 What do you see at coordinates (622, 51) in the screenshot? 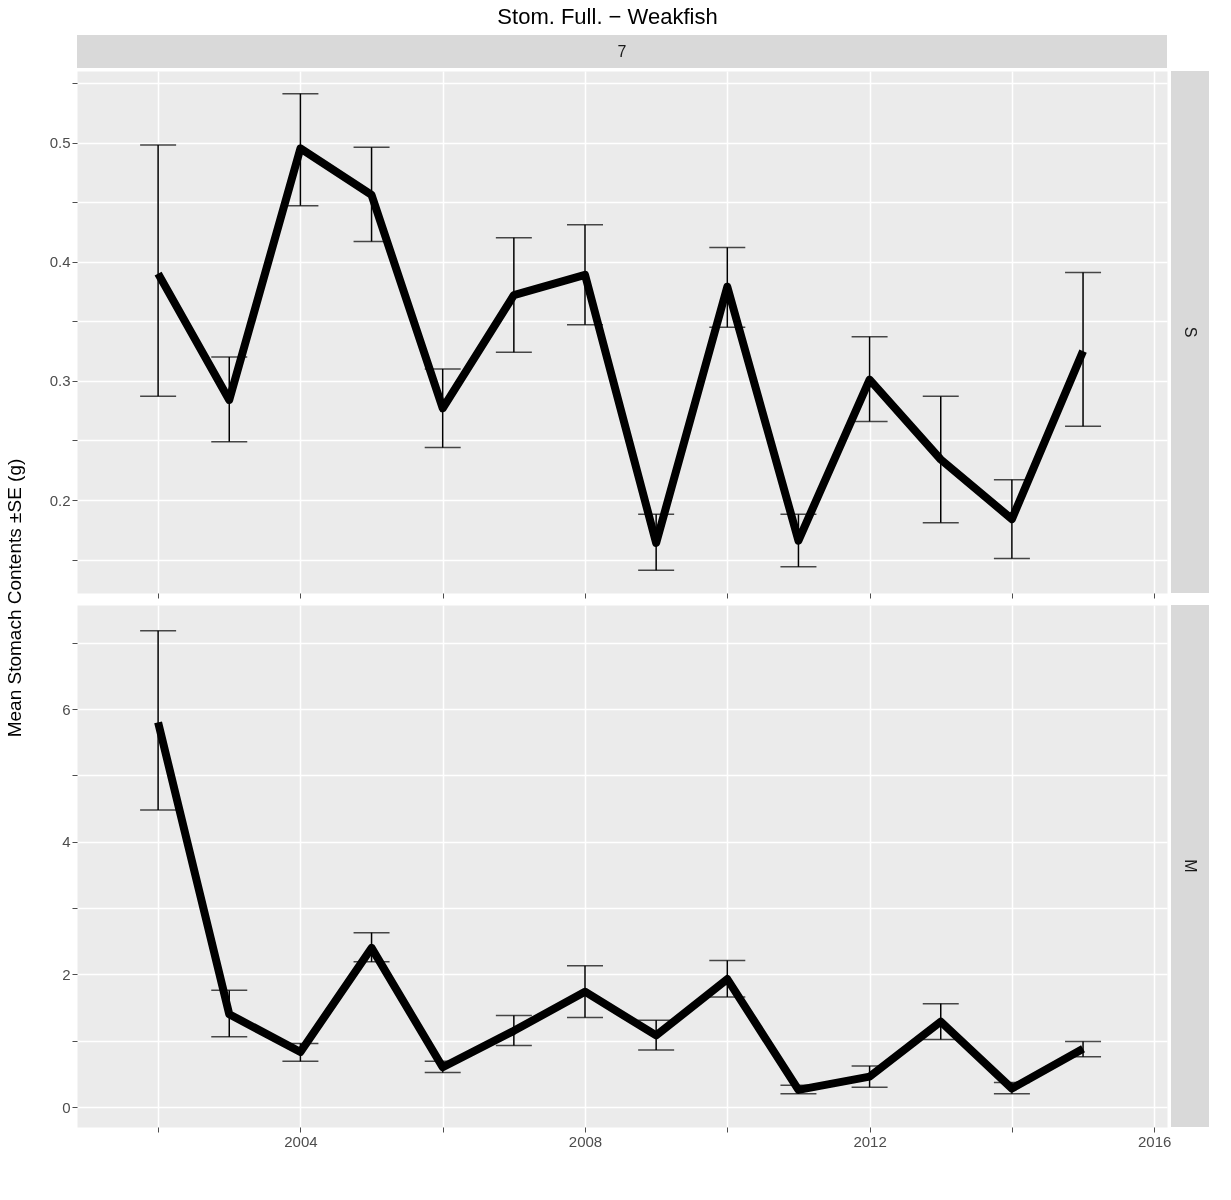
I see `text: 7` at bounding box center [622, 51].